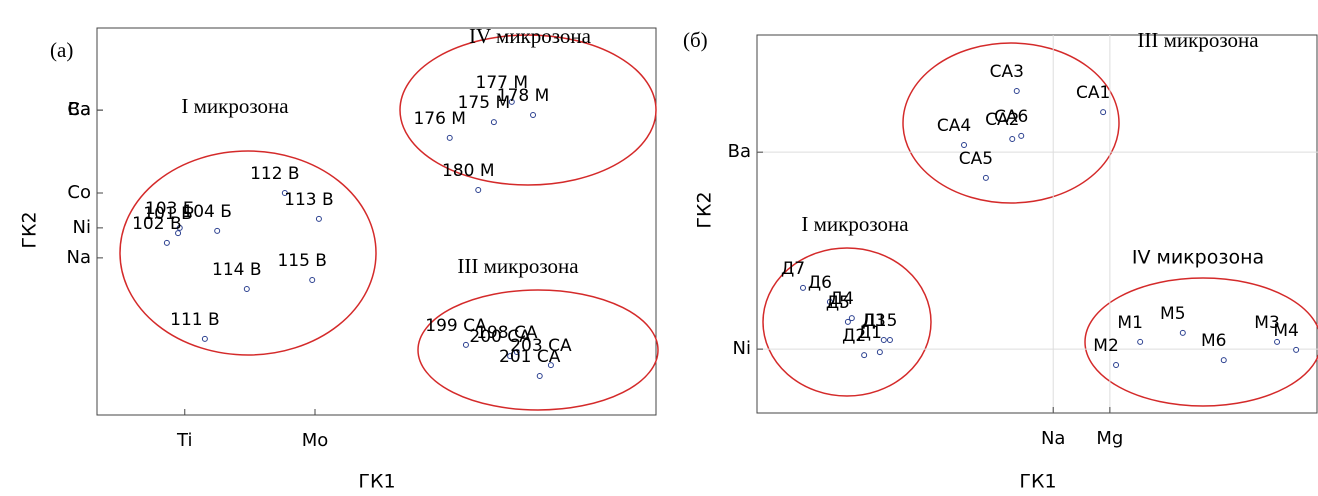 Image resolution: width=1318 pixels, height=496 pixels. I want to click on point-label: CA3, so click(1007, 72).